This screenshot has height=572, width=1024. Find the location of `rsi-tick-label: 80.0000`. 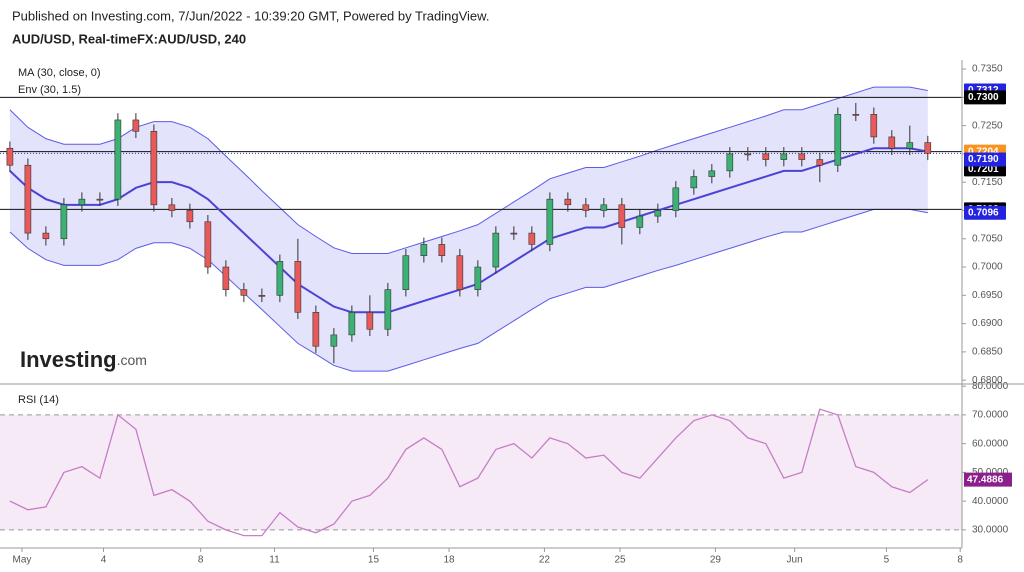

rsi-tick-label: 80.0000 is located at coordinates (990, 386).